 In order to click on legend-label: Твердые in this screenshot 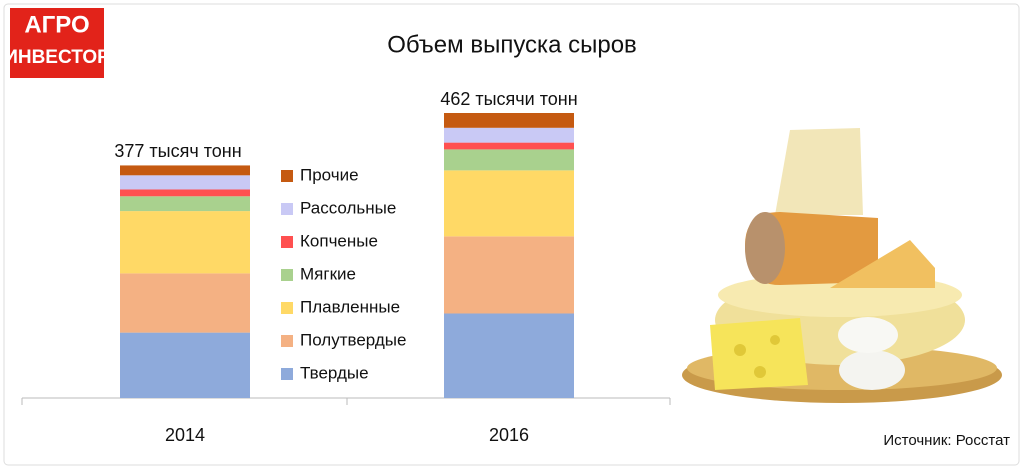, I will do `click(334, 372)`.